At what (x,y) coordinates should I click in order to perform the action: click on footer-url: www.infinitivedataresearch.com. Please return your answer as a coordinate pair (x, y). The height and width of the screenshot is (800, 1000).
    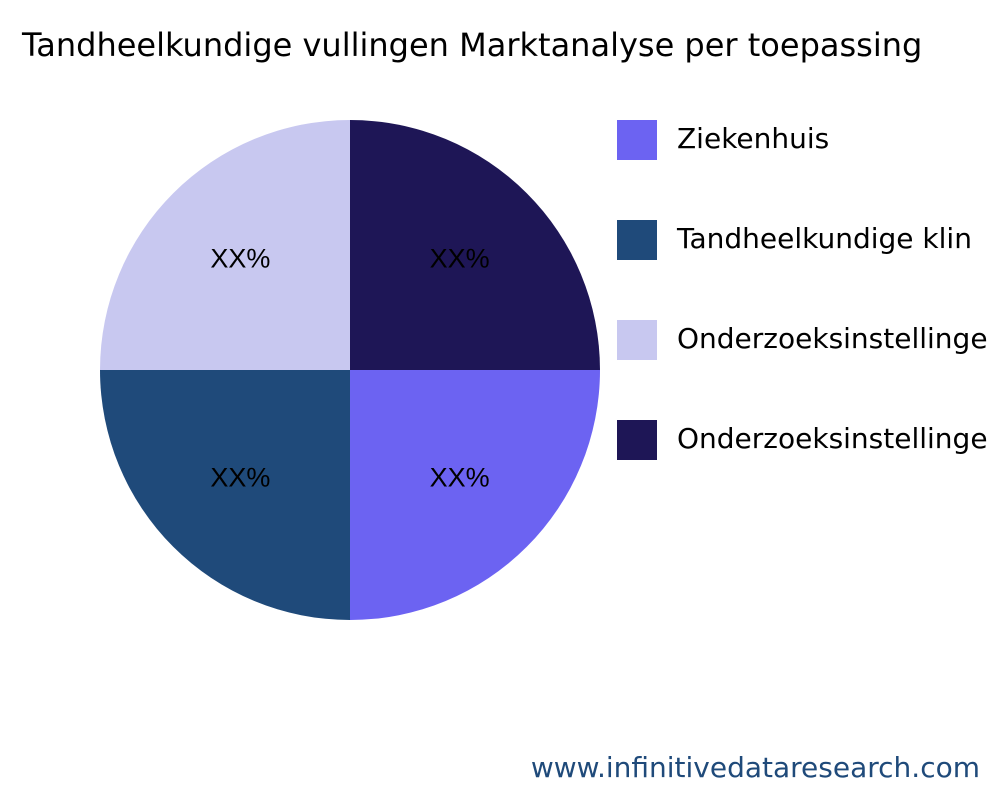
    Looking at the image, I should click on (755, 767).